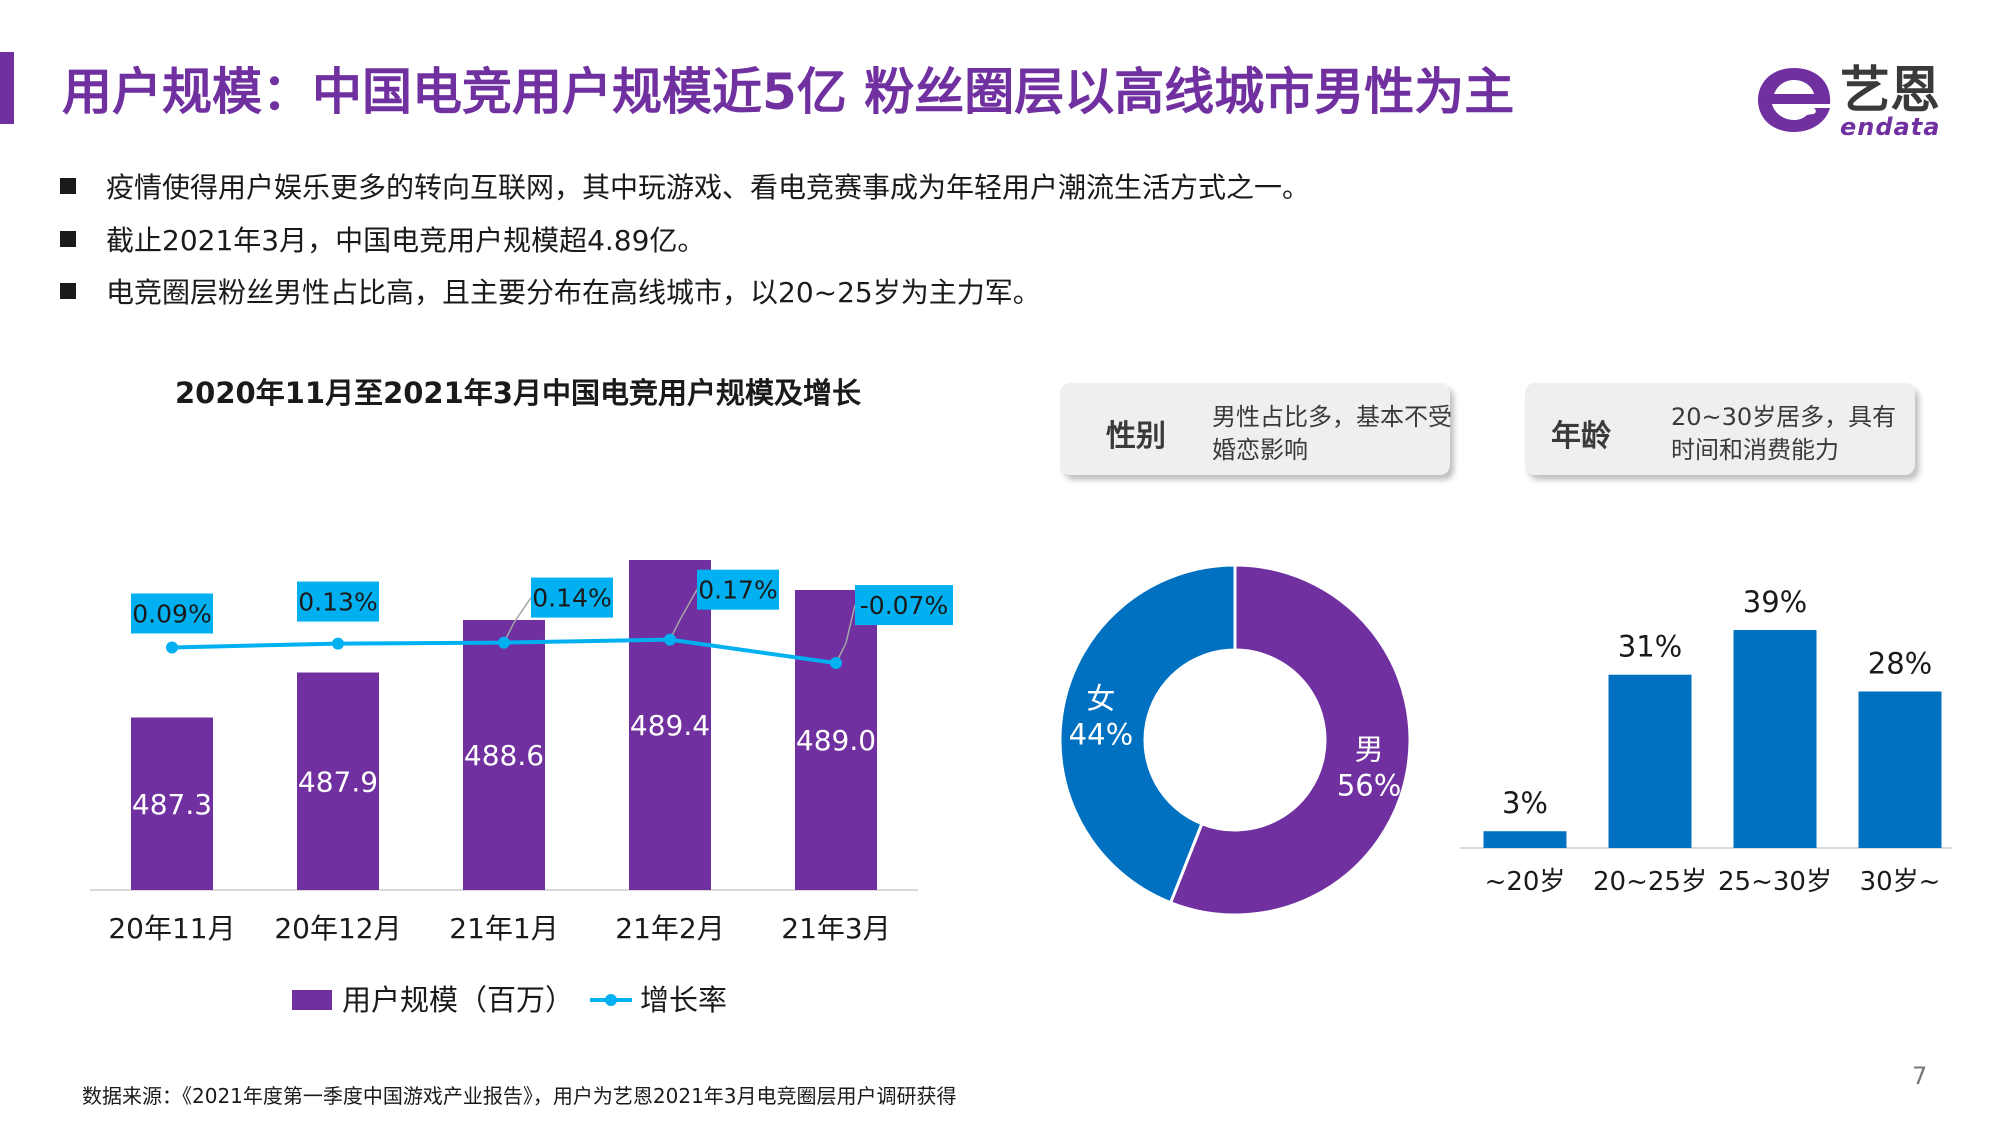  What do you see at coordinates (406, 240) in the screenshot?
I see `bullet-text: 截止2021年3月，中国电竞用户规模超4.89亿。` at bounding box center [406, 240].